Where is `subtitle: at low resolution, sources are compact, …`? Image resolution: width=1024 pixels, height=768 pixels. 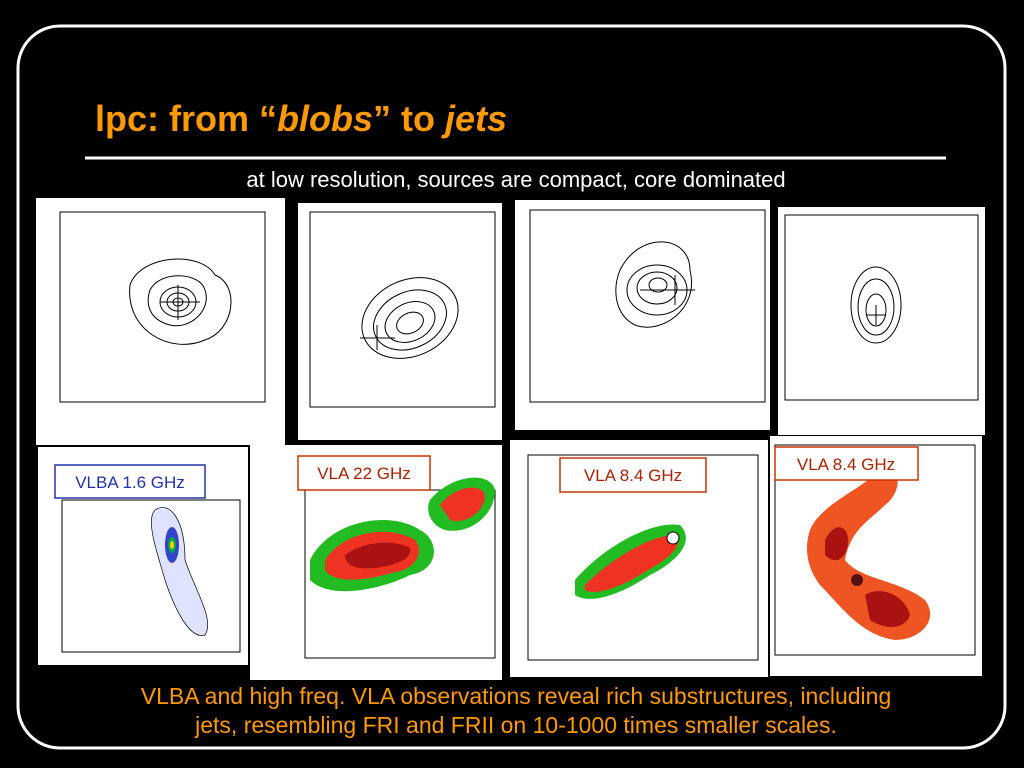 subtitle: at low resolution, sources are compact, … is located at coordinates (515, 179).